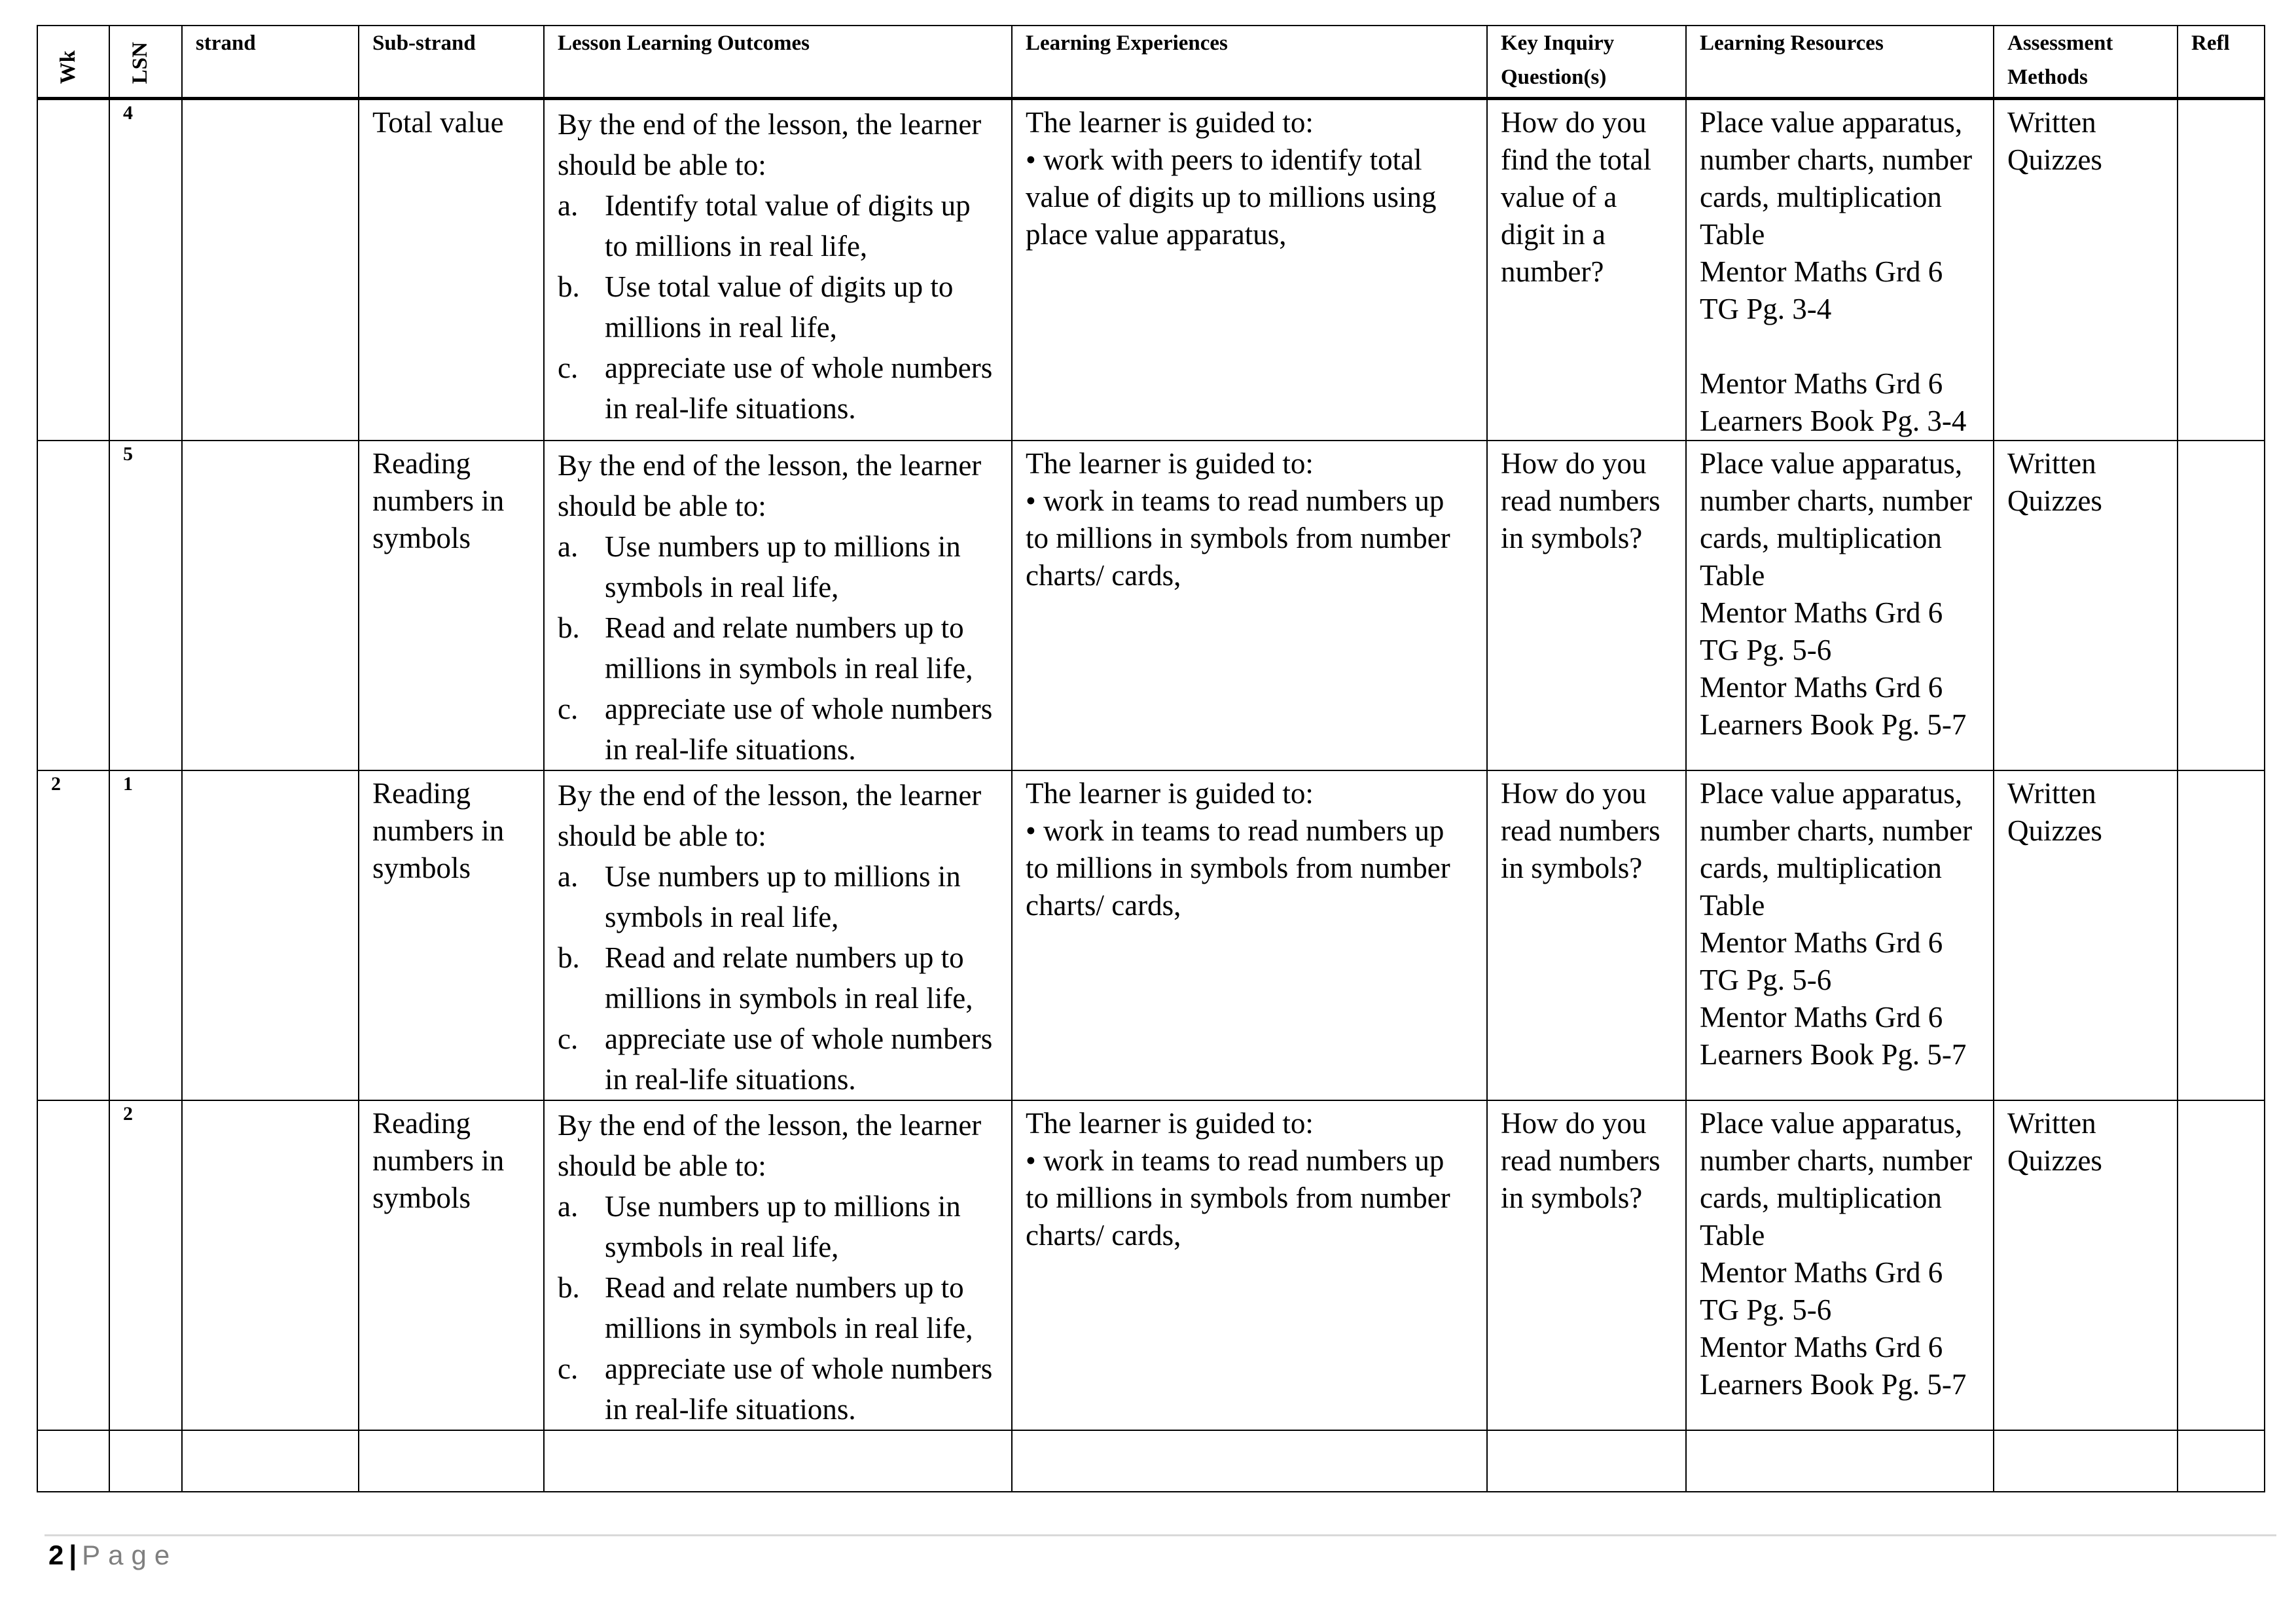  Describe the element at coordinates (451, 269) in the screenshot. I see `substrand-cell: Total value` at that location.